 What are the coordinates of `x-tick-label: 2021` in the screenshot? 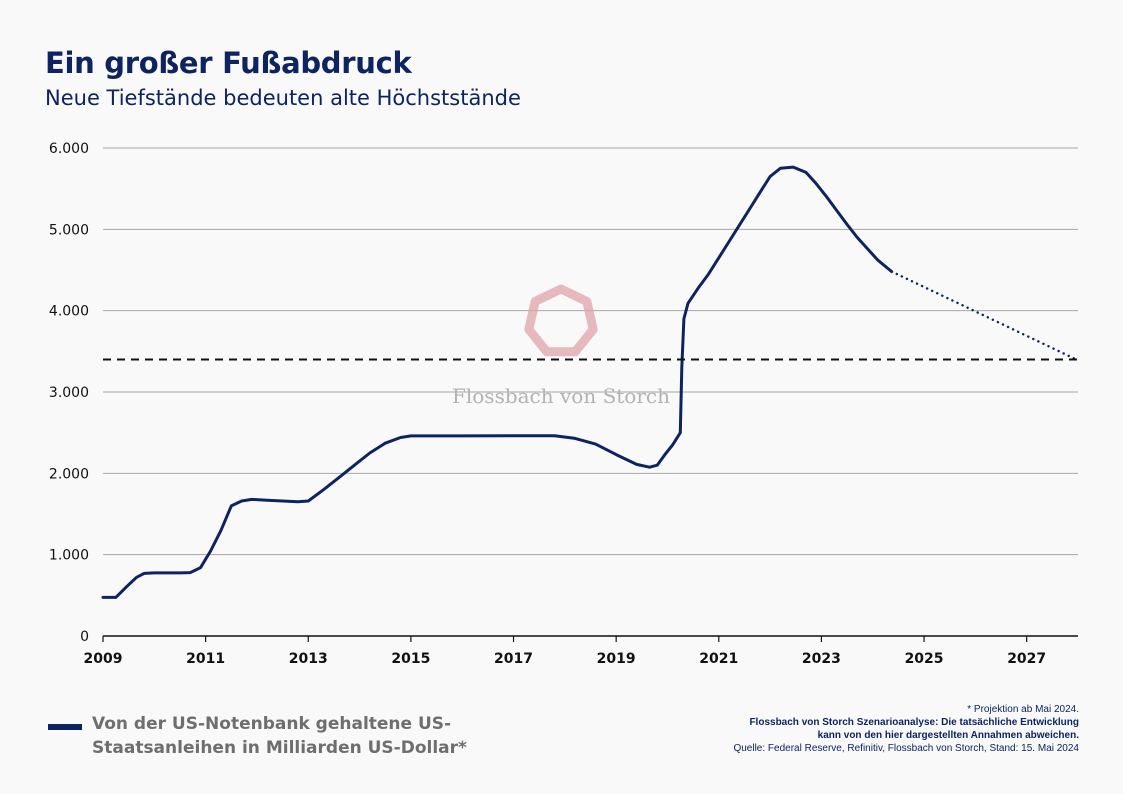 It's located at (718, 659).